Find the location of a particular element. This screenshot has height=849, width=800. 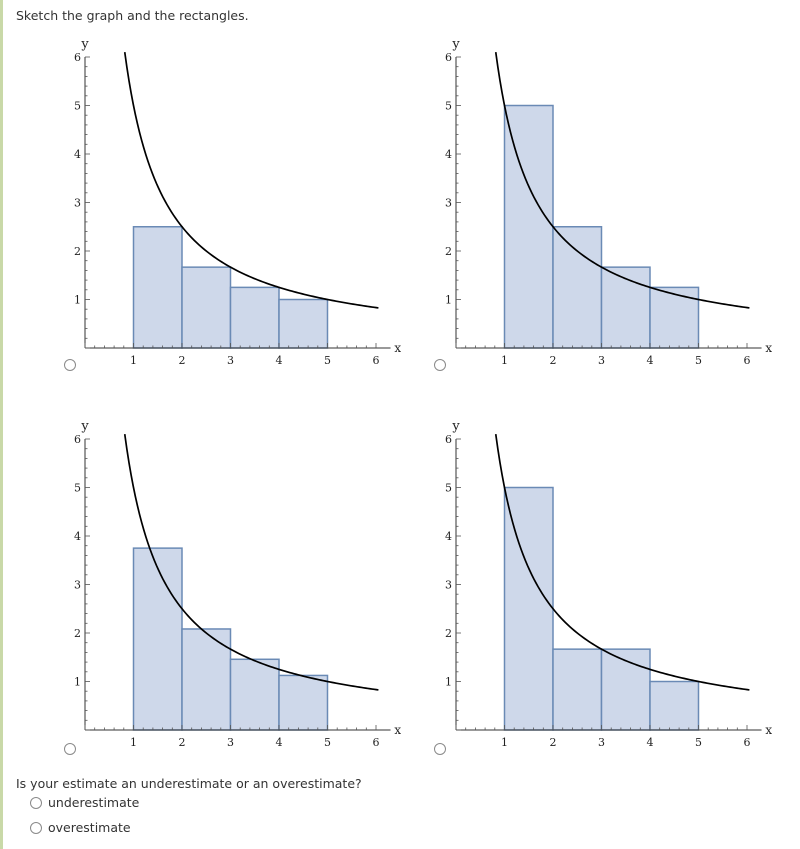

radio-underestimate is located at coordinates (36, 802).